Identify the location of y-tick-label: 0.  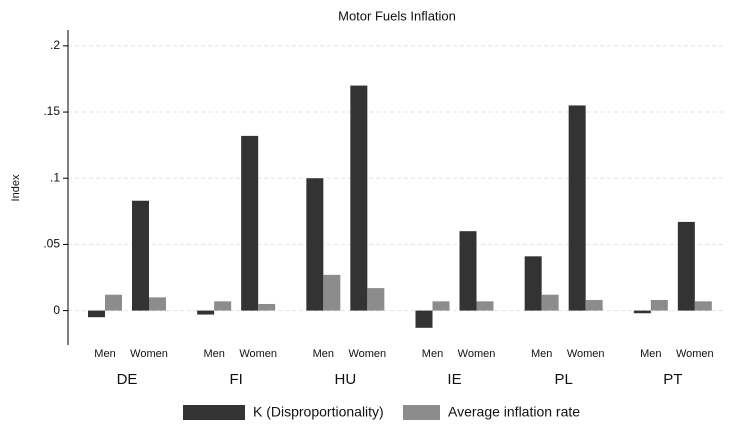
(56, 310).